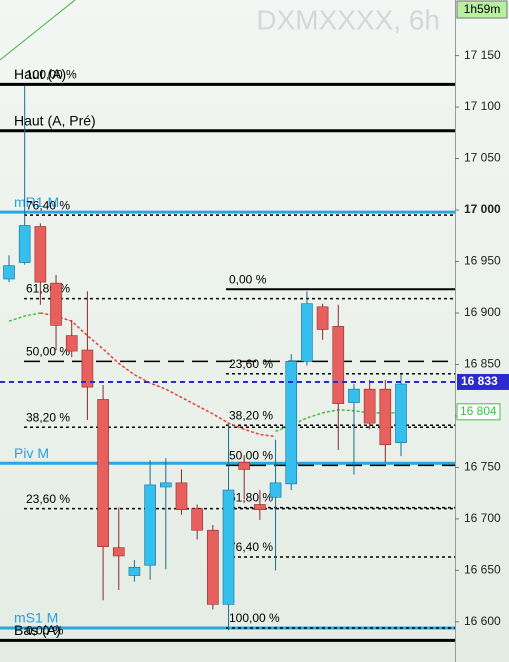 This screenshot has height=662, width=509. I want to click on y-tick-label: 16 600, so click(482, 621).